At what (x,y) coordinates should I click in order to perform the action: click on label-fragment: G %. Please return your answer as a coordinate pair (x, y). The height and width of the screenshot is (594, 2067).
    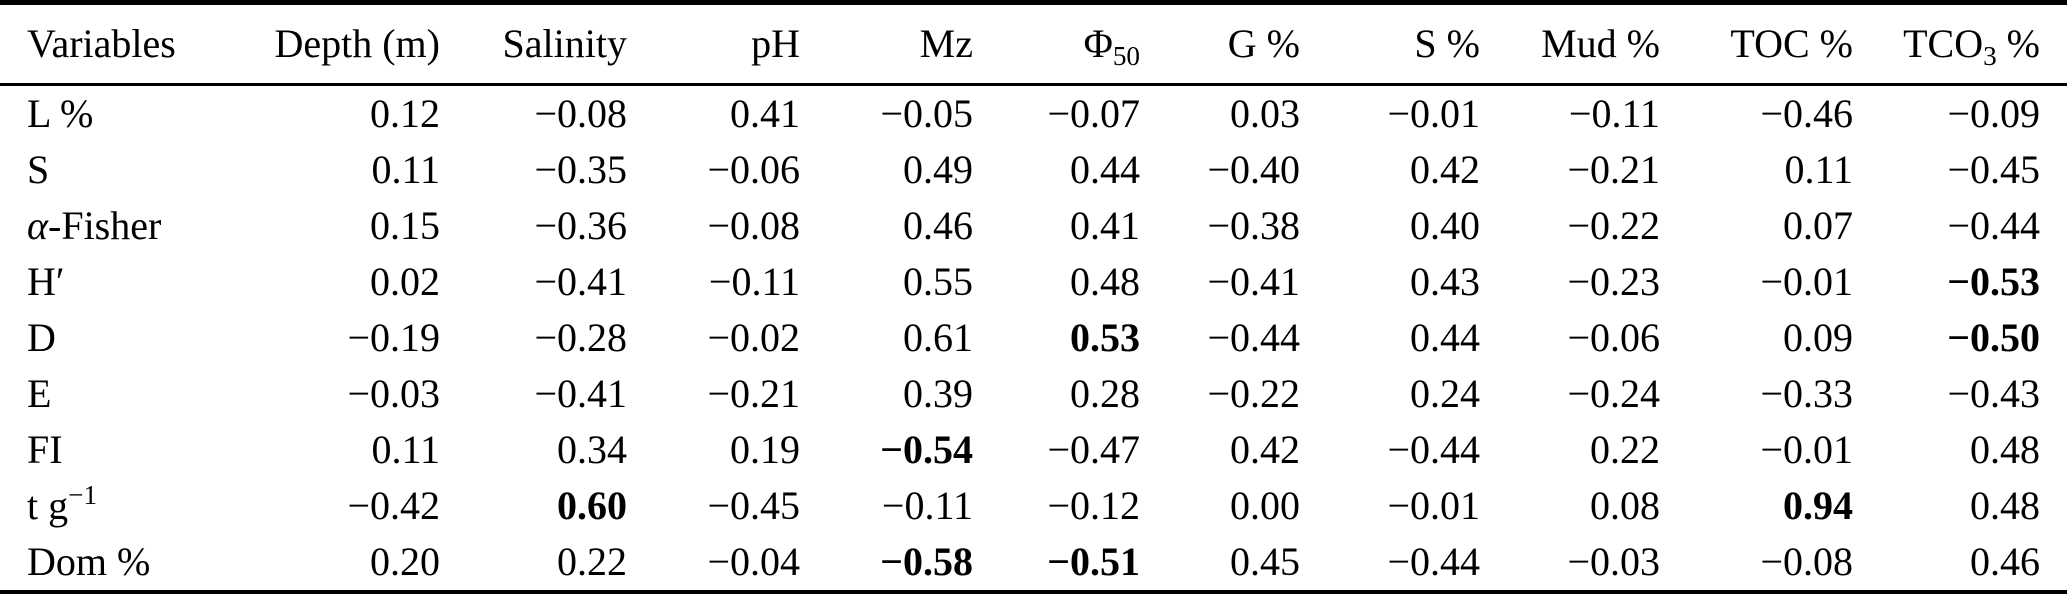
    Looking at the image, I should click on (1263, 43).